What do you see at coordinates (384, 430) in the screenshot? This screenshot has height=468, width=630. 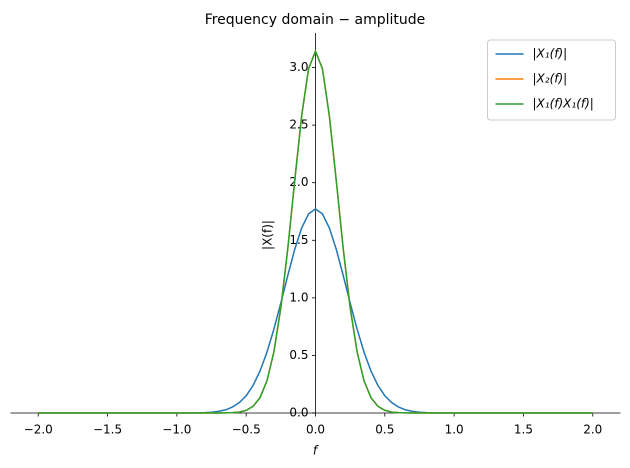 I see `x-tick-label: 0.5` at bounding box center [384, 430].